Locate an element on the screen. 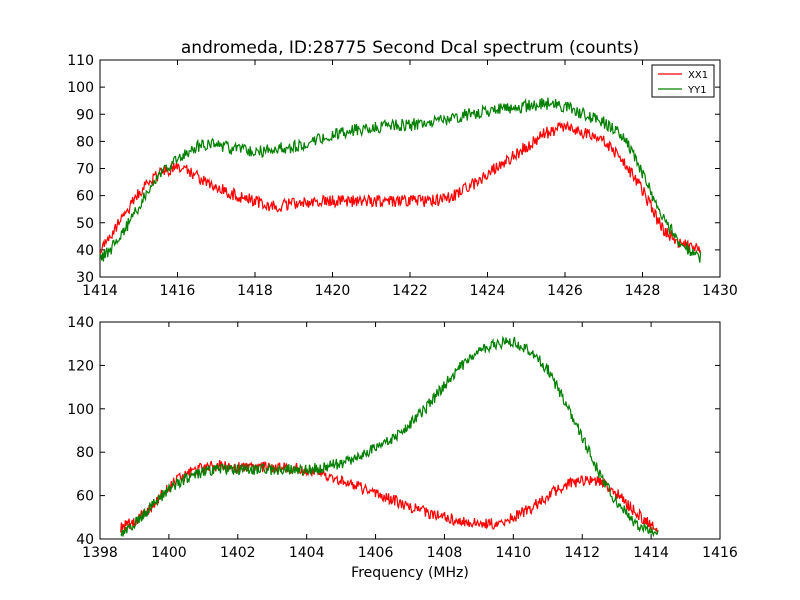 Image resolution: width=800 pixels, height=600 pixels. top-plot-y-tick-label: 90 is located at coordinates (85, 115).